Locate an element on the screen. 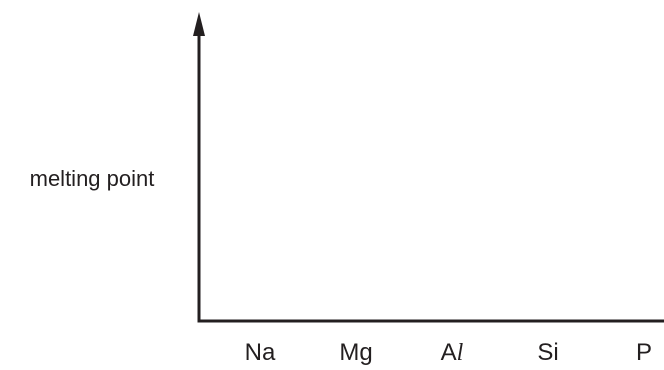  x-tick-label-mg: Mg is located at coordinates (355, 352).